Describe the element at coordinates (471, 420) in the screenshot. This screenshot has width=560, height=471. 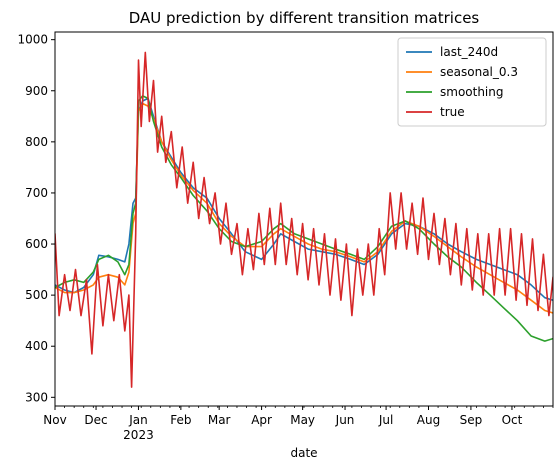
I see `x-tick-label: Sep` at that location.